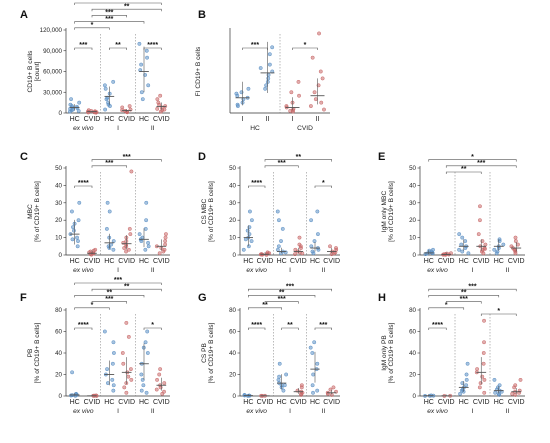  I want to click on panel-label: B, so click(202, 15).